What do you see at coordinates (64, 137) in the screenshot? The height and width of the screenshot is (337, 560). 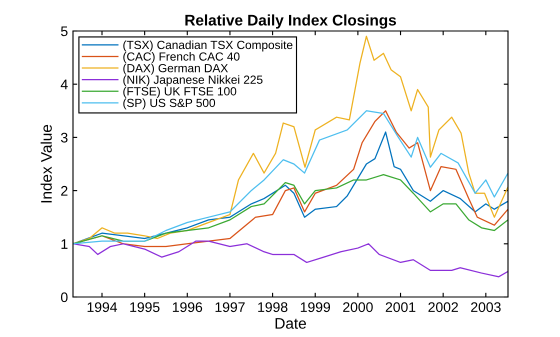 I see `y-tick-label: 3` at bounding box center [64, 137].